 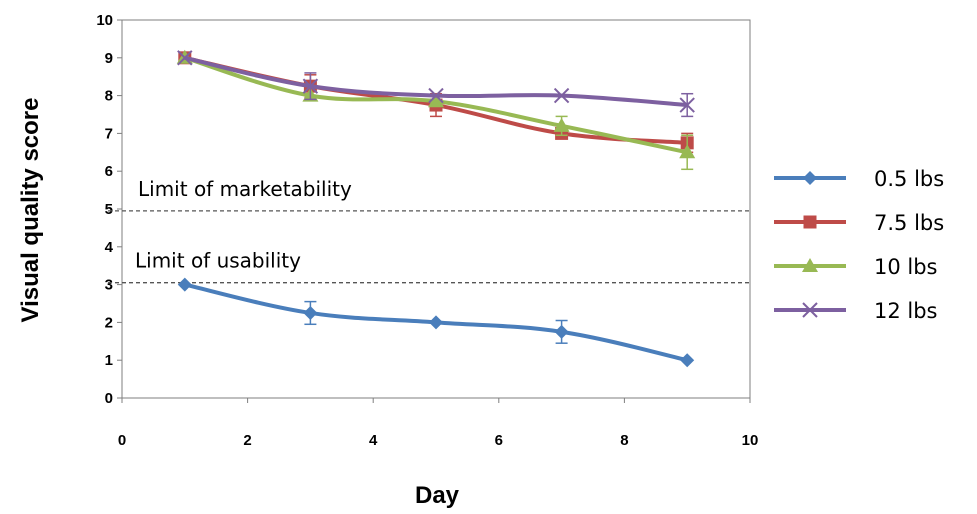 What do you see at coordinates (437, 495) in the screenshot?
I see `x-axis-title: Day` at bounding box center [437, 495].